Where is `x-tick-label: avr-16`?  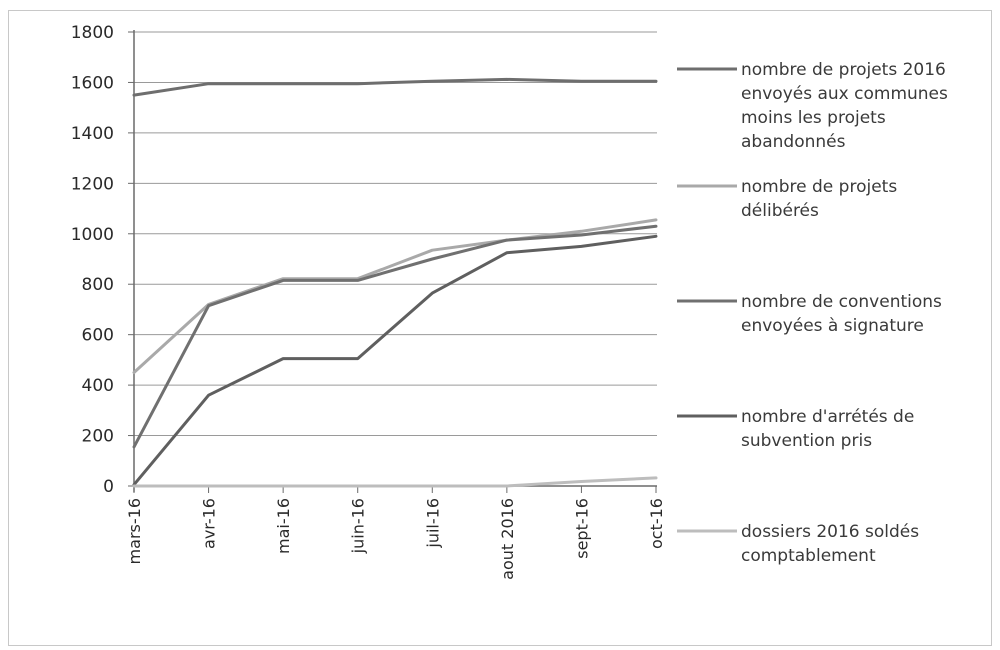 x-tick-label: avr-16 is located at coordinates (209, 523).